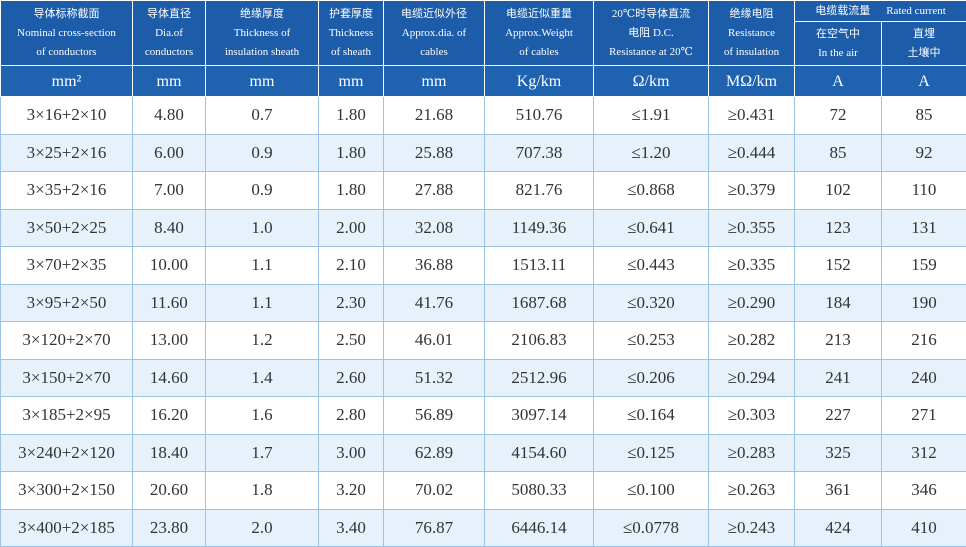 The height and width of the screenshot is (547, 966). Describe the element at coordinates (838, 227) in the screenshot. I see `data-cell: 123` at that location.